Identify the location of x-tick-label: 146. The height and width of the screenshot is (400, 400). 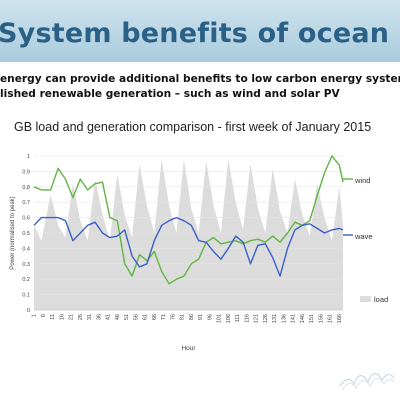
(303, 318).